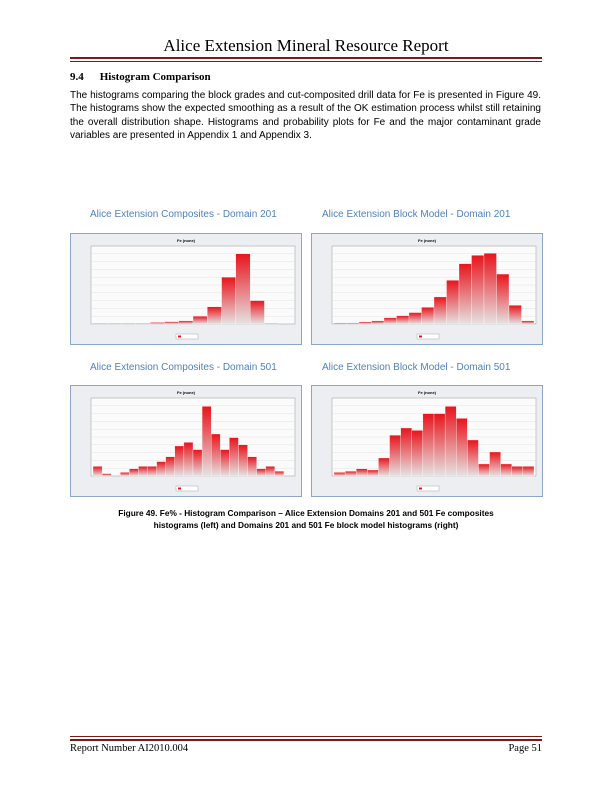 The height and width of the screenshot is (792, 612). What do you see at coordinates (525, 748) in the screenshot?
I see `footer-right: Page 51` at bounding box center [525, 748].